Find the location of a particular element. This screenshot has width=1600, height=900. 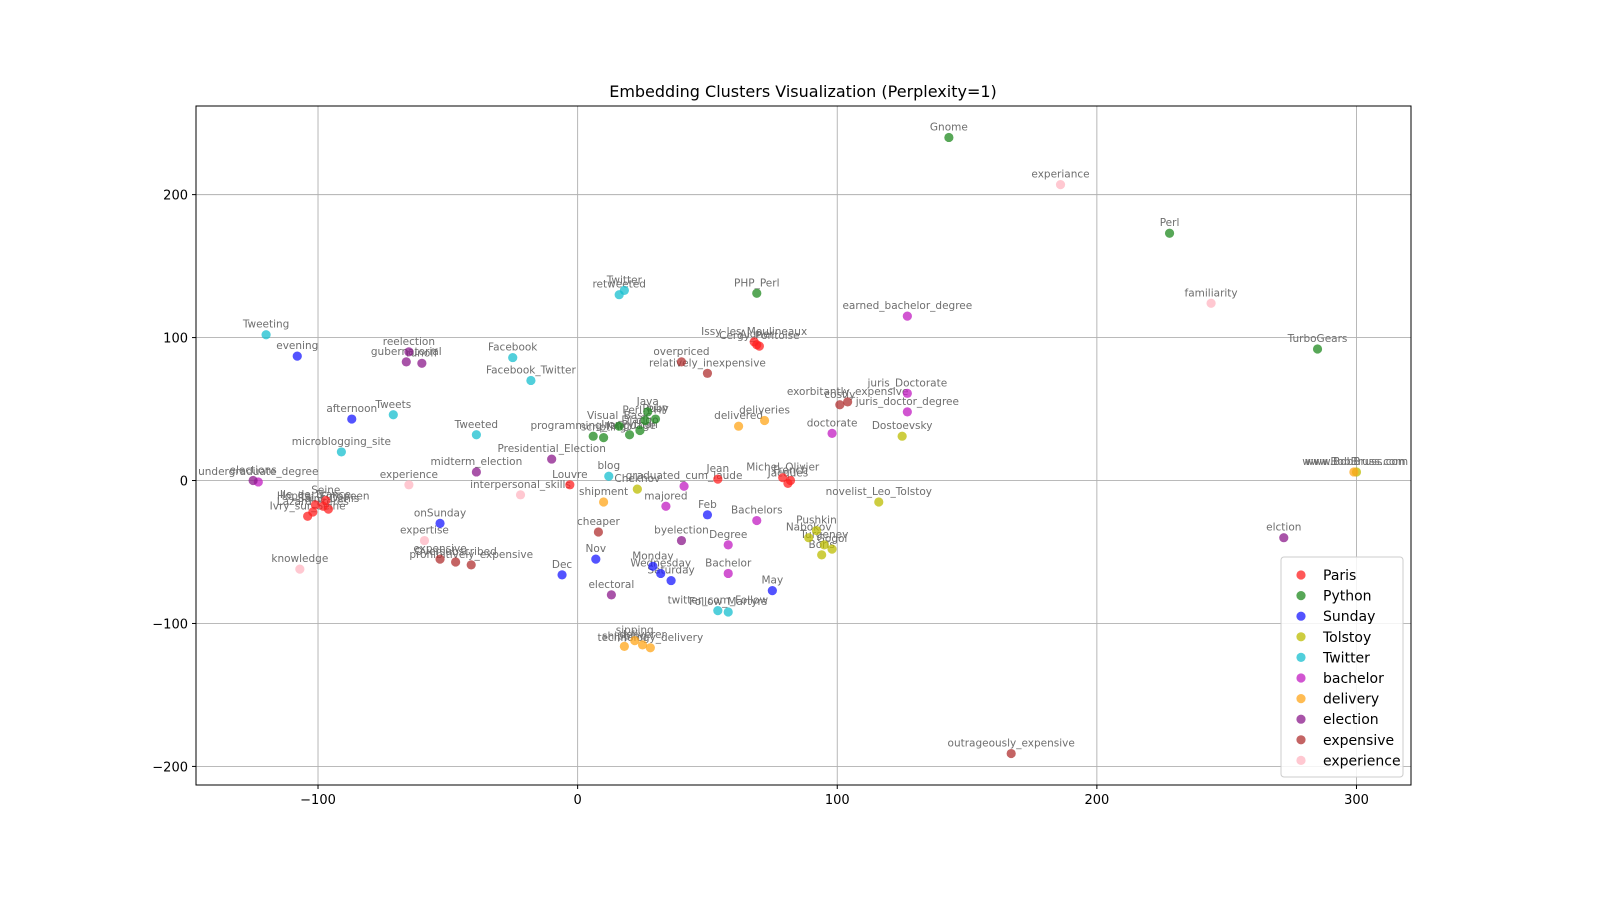

y-tick-label: −100 is located at coordinates (170, 624).